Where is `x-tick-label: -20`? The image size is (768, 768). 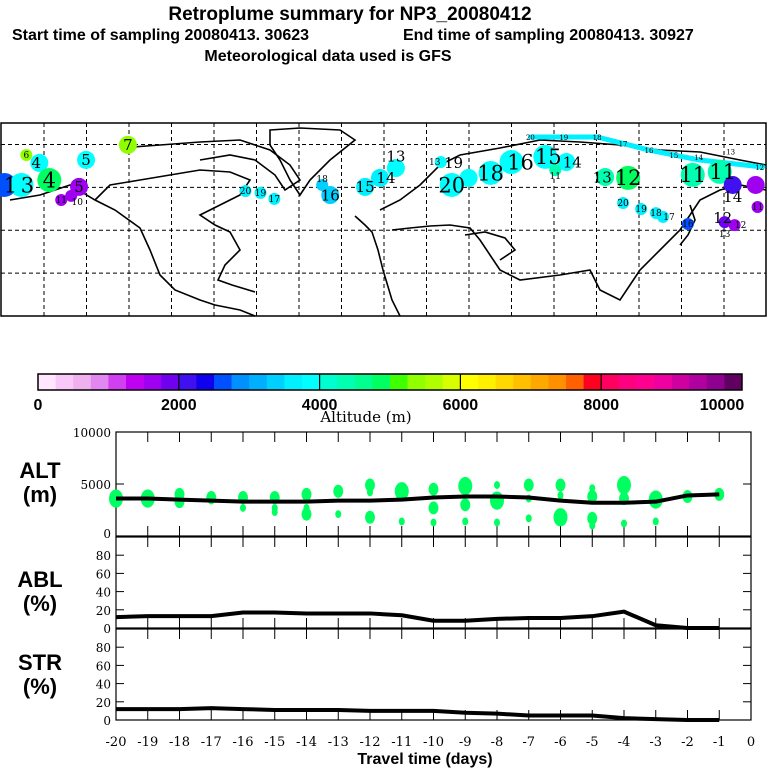 x-tick-label: -20 is located at coordinates (116, 742).